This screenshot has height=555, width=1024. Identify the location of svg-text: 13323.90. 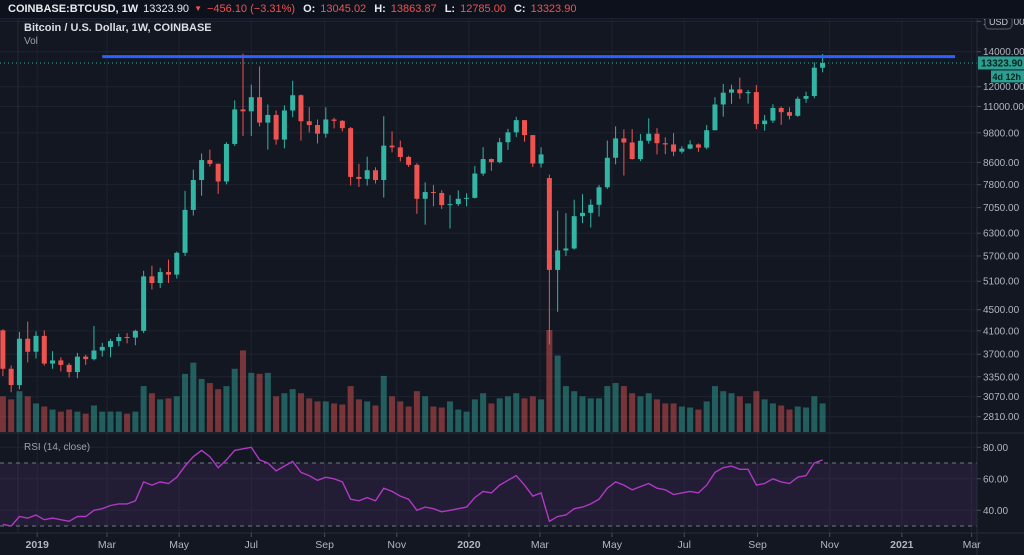
(1002, 63).